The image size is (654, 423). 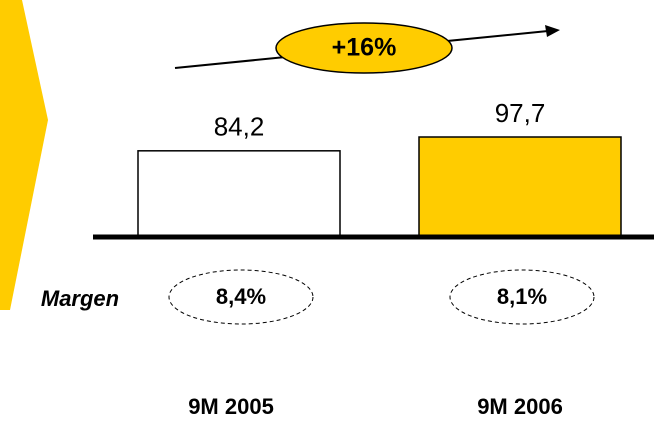 What do you see at coordinates (239, 127) in the screenshot?
I see `value-label: 84,2` at bounding box center [239, 127].